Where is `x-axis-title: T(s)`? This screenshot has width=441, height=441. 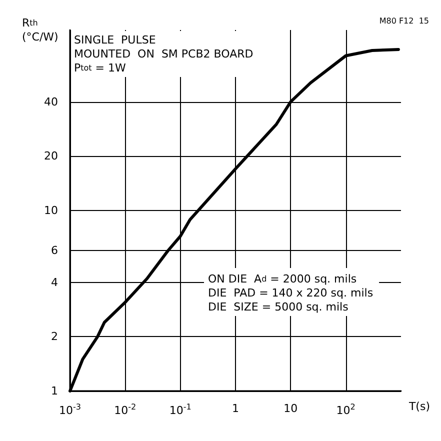
x-axis-title: T(s) is located at coordinates (419, 406).